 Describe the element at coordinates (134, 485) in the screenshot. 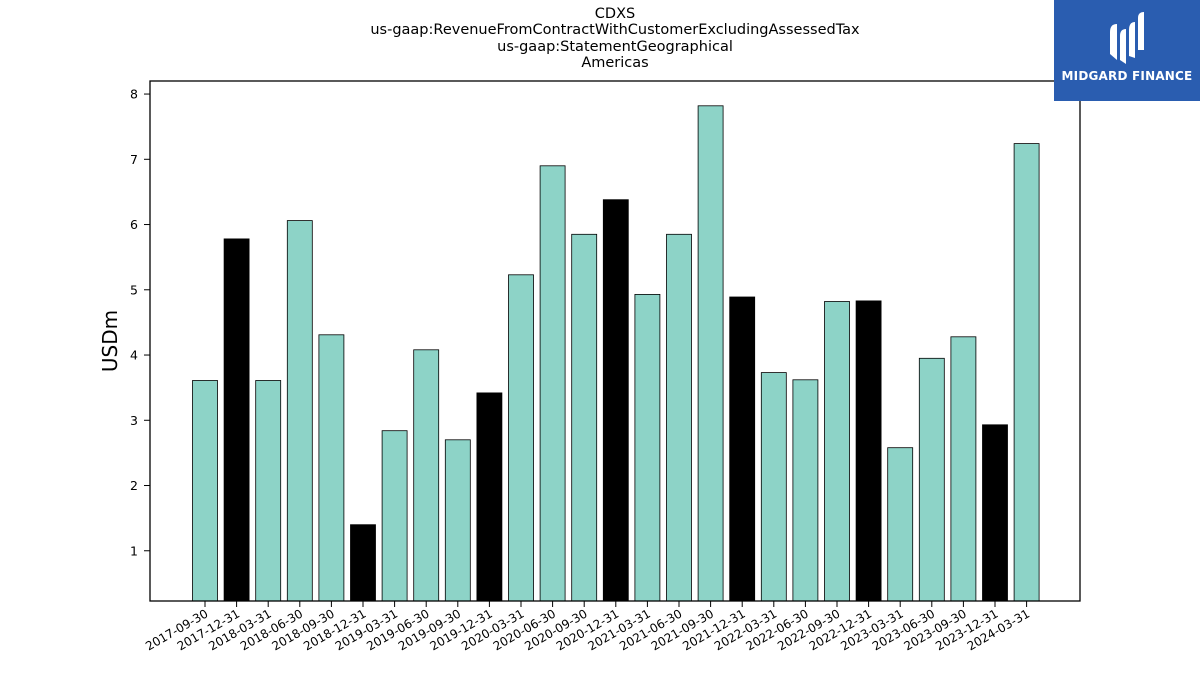

I see `y-tick-label: 2` at that location.